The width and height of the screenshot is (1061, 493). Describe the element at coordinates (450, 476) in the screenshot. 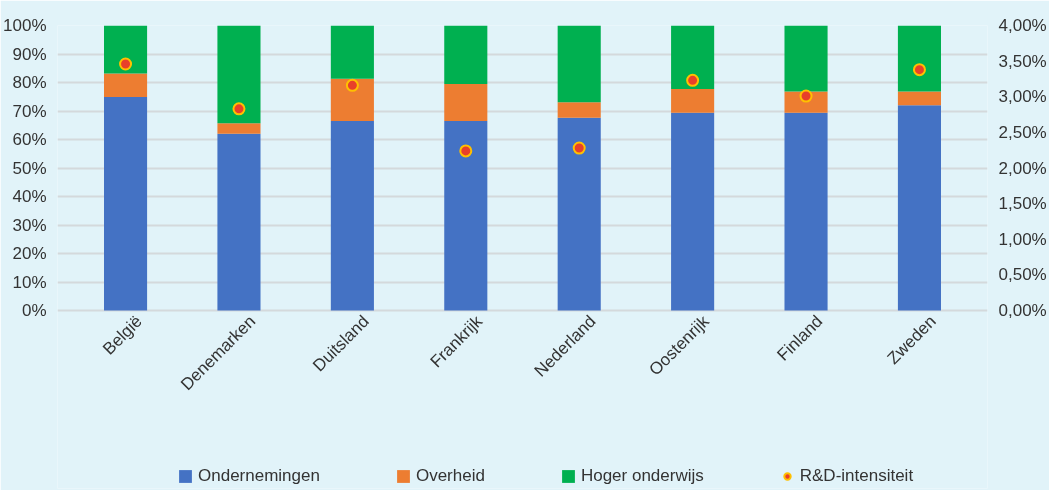

I see `legend-label: Overheid` at that location.